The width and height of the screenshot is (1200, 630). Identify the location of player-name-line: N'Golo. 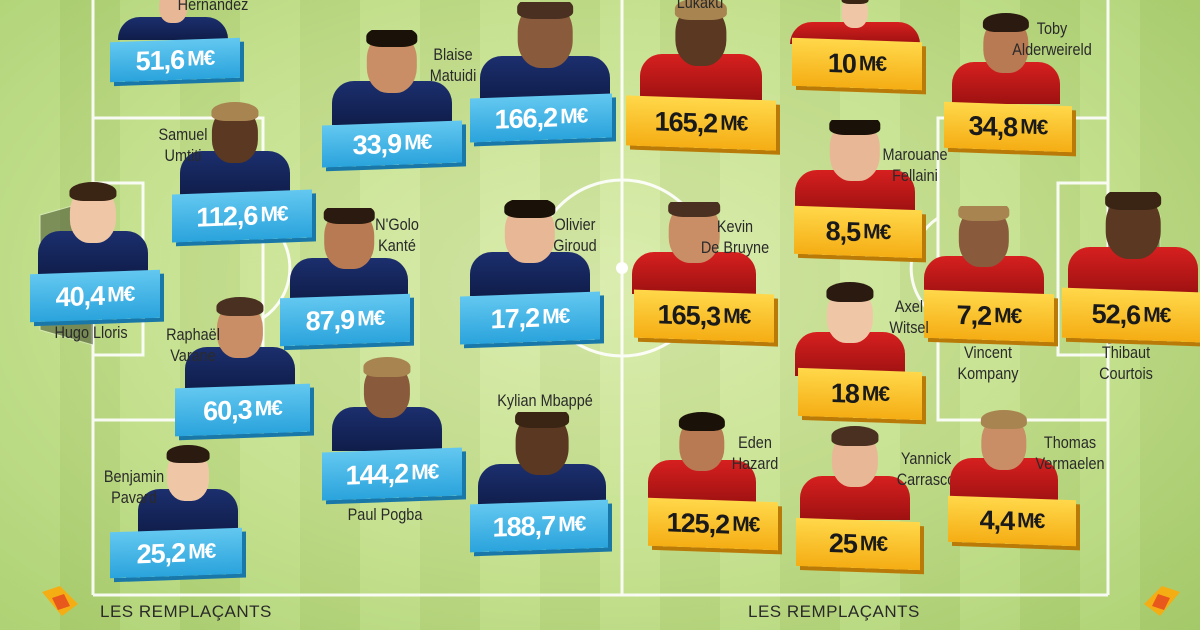
(397, 224).